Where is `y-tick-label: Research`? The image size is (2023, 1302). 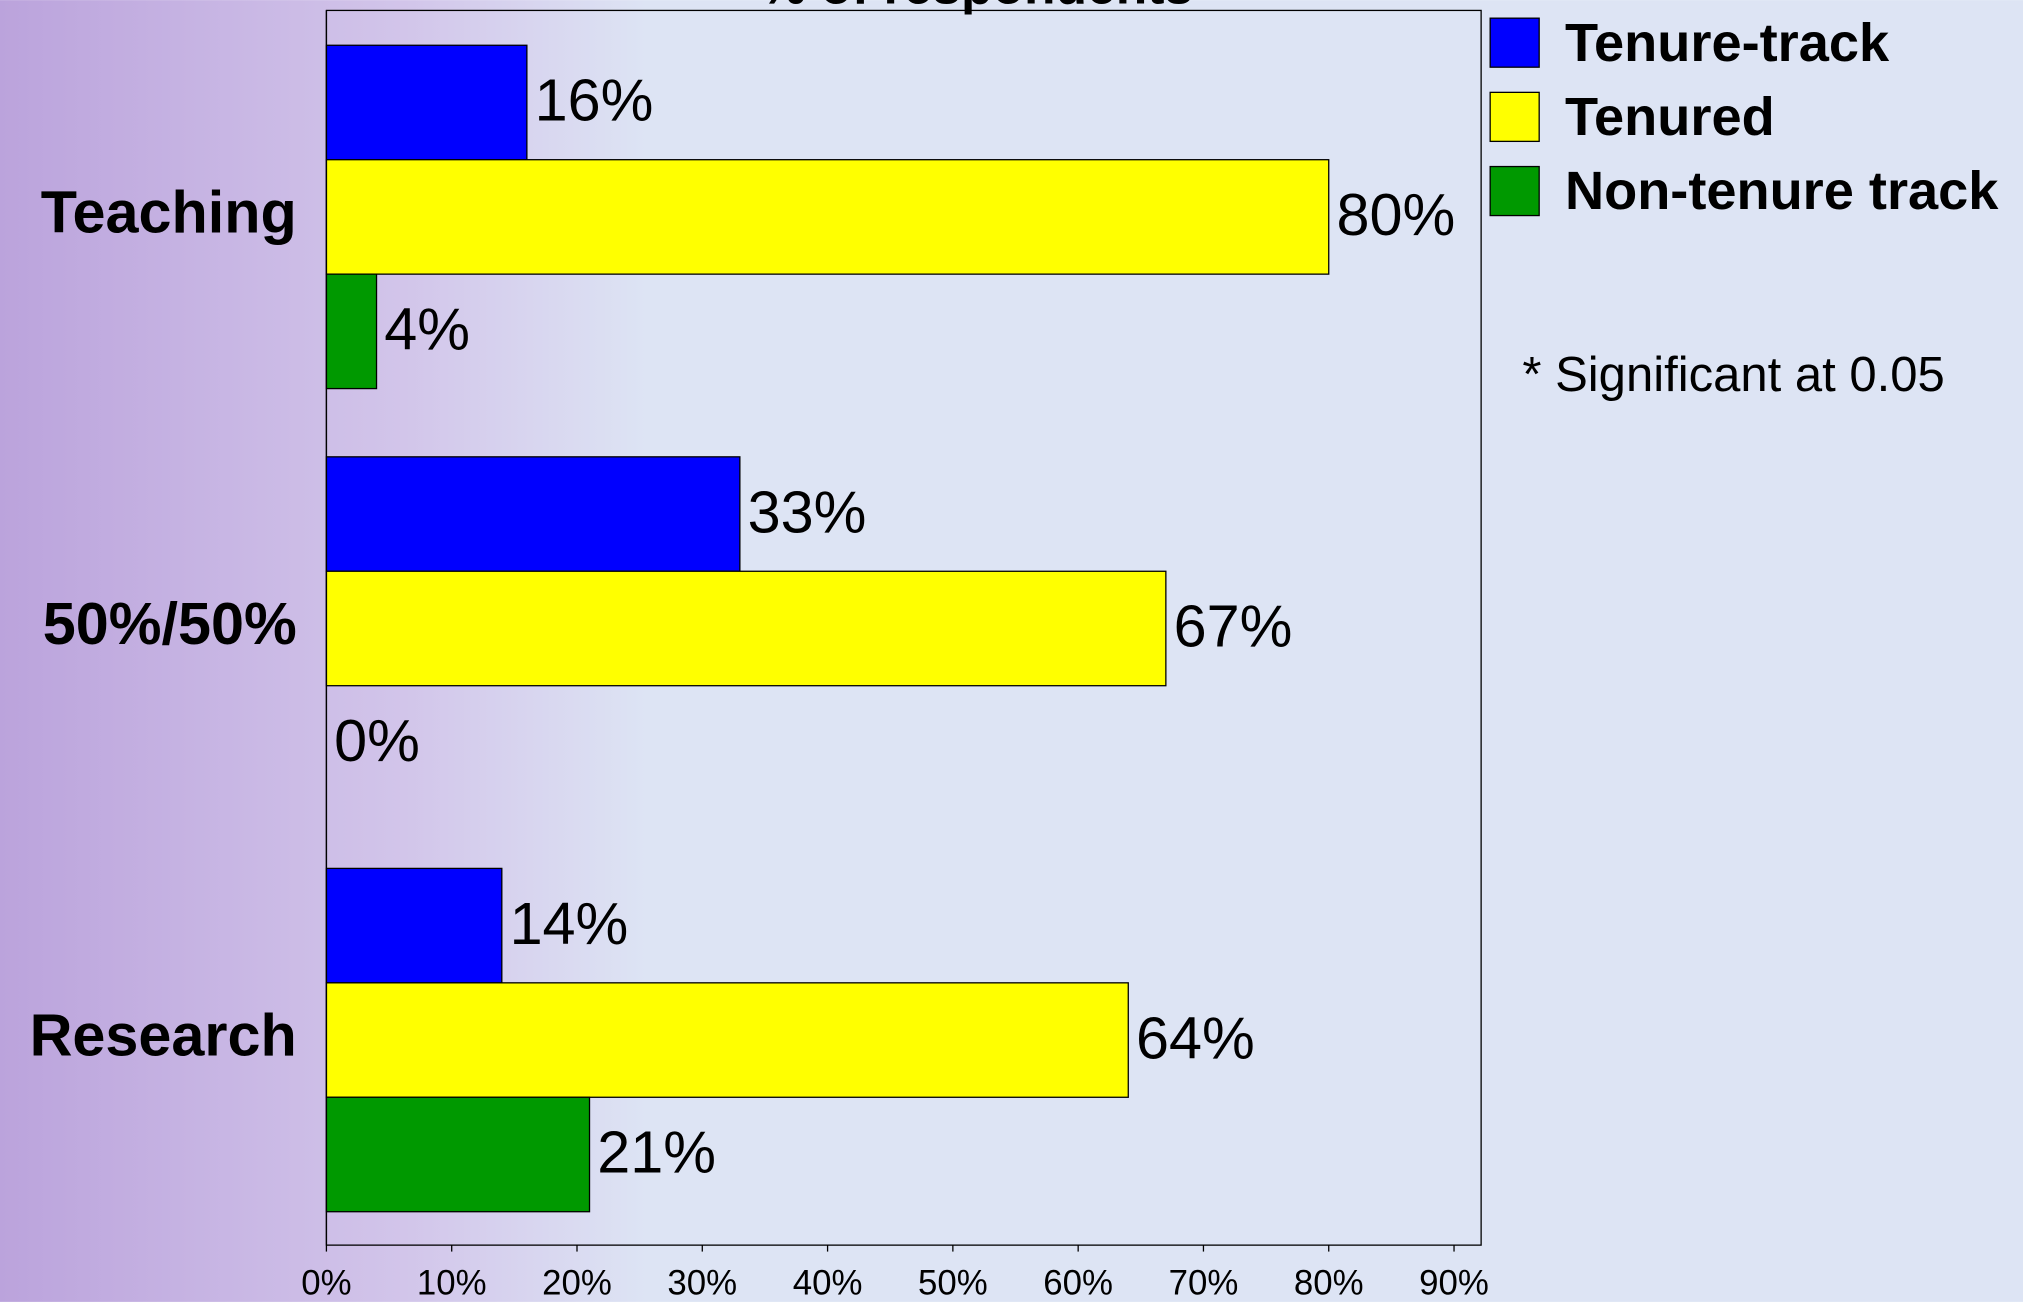
y-tick-label: Research is located at coordinates (163, 1035).